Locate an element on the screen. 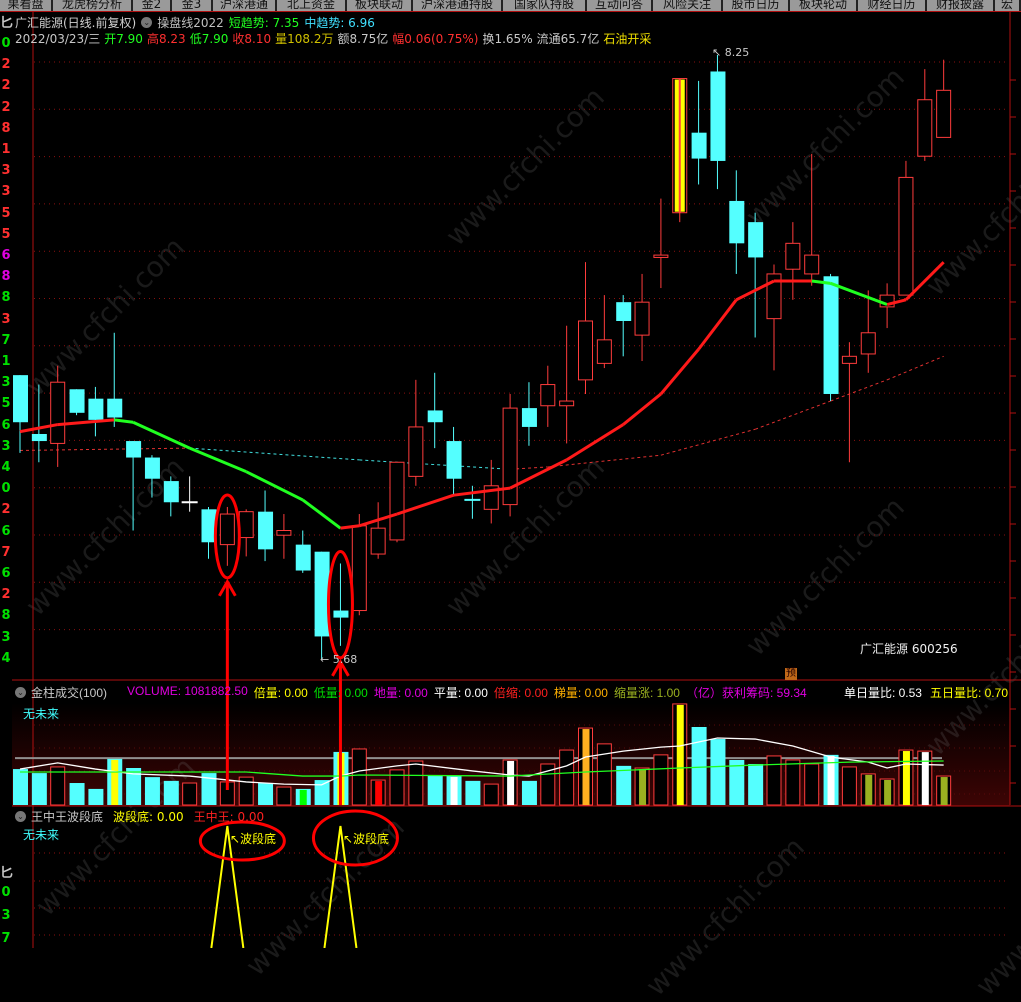  volume-stat: 缩量涨: 1.00 is located at coordinates (646, 693).